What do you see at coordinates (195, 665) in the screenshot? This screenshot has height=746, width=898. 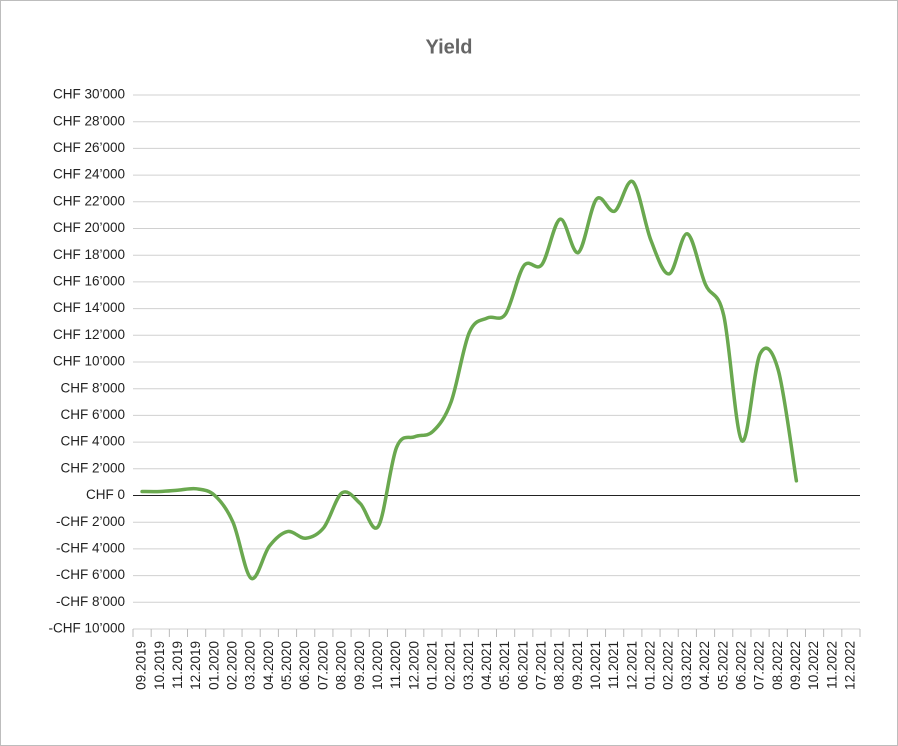 I see `x-tick-label: 12.2019` at bounding box center [195, 665].